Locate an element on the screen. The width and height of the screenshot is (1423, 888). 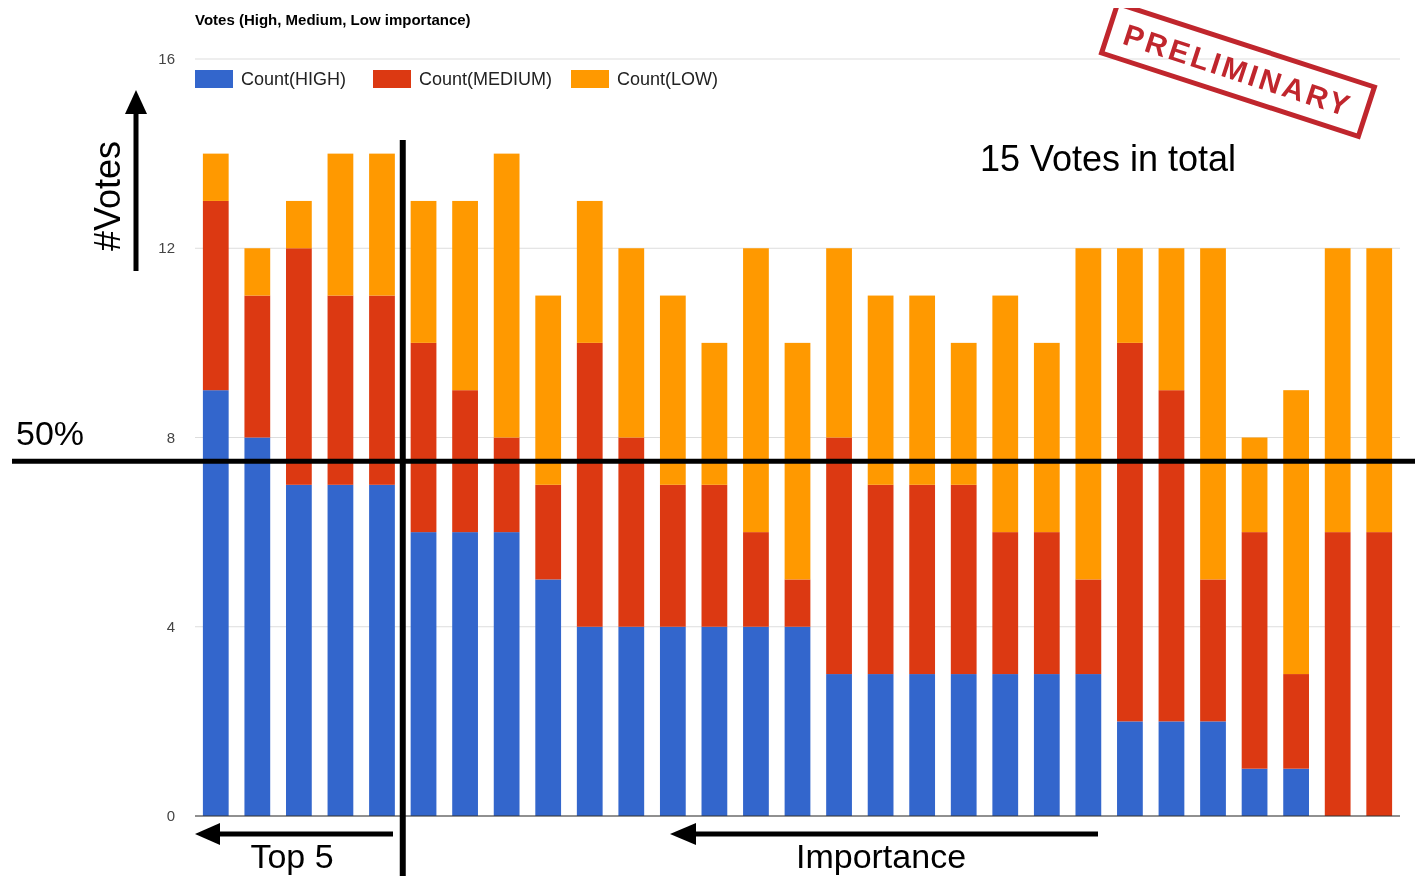
y-tick-label: 0 is located at coordinates (170, 815).